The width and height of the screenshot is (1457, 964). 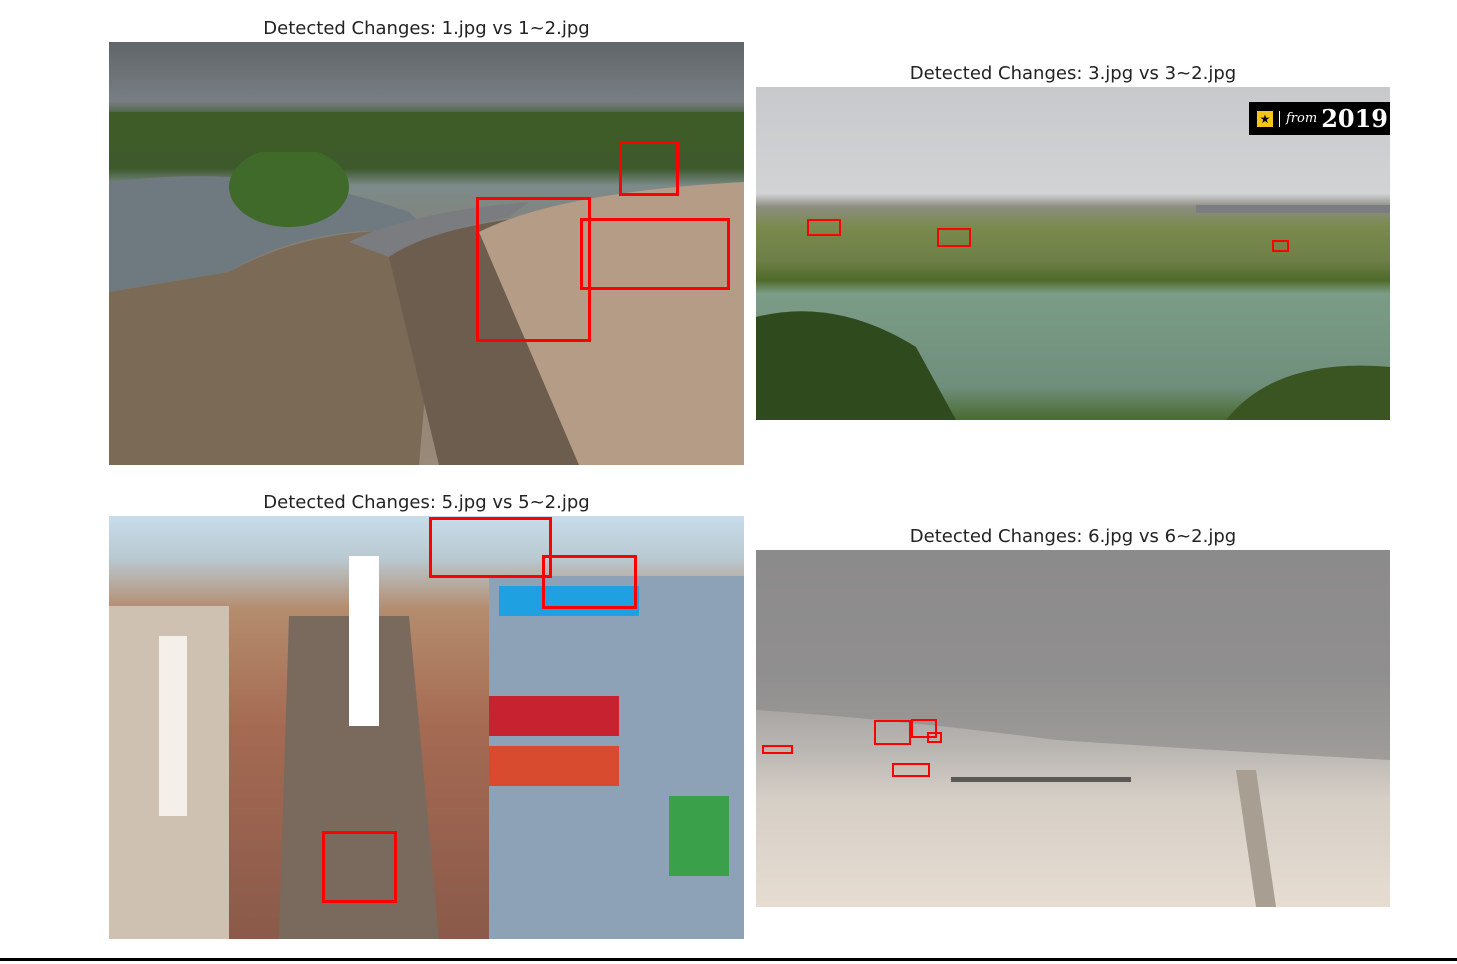 I want to click on panel-title: Detected Changes: 5.jpg vs 5~2.jpg, so click(x=426, y=502).